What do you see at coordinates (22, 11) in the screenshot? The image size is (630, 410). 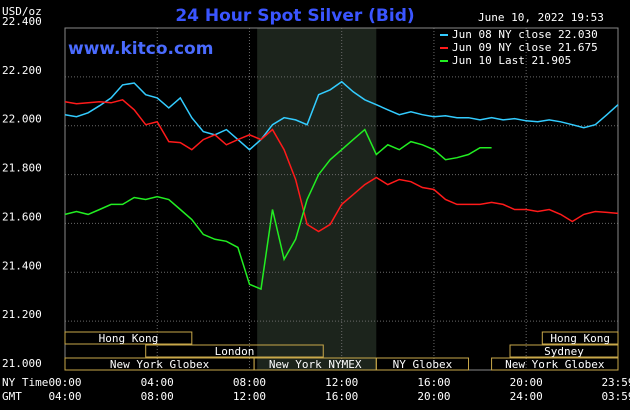 I see `y-axis-label: USD/oz` at bounding box center [22, 11].